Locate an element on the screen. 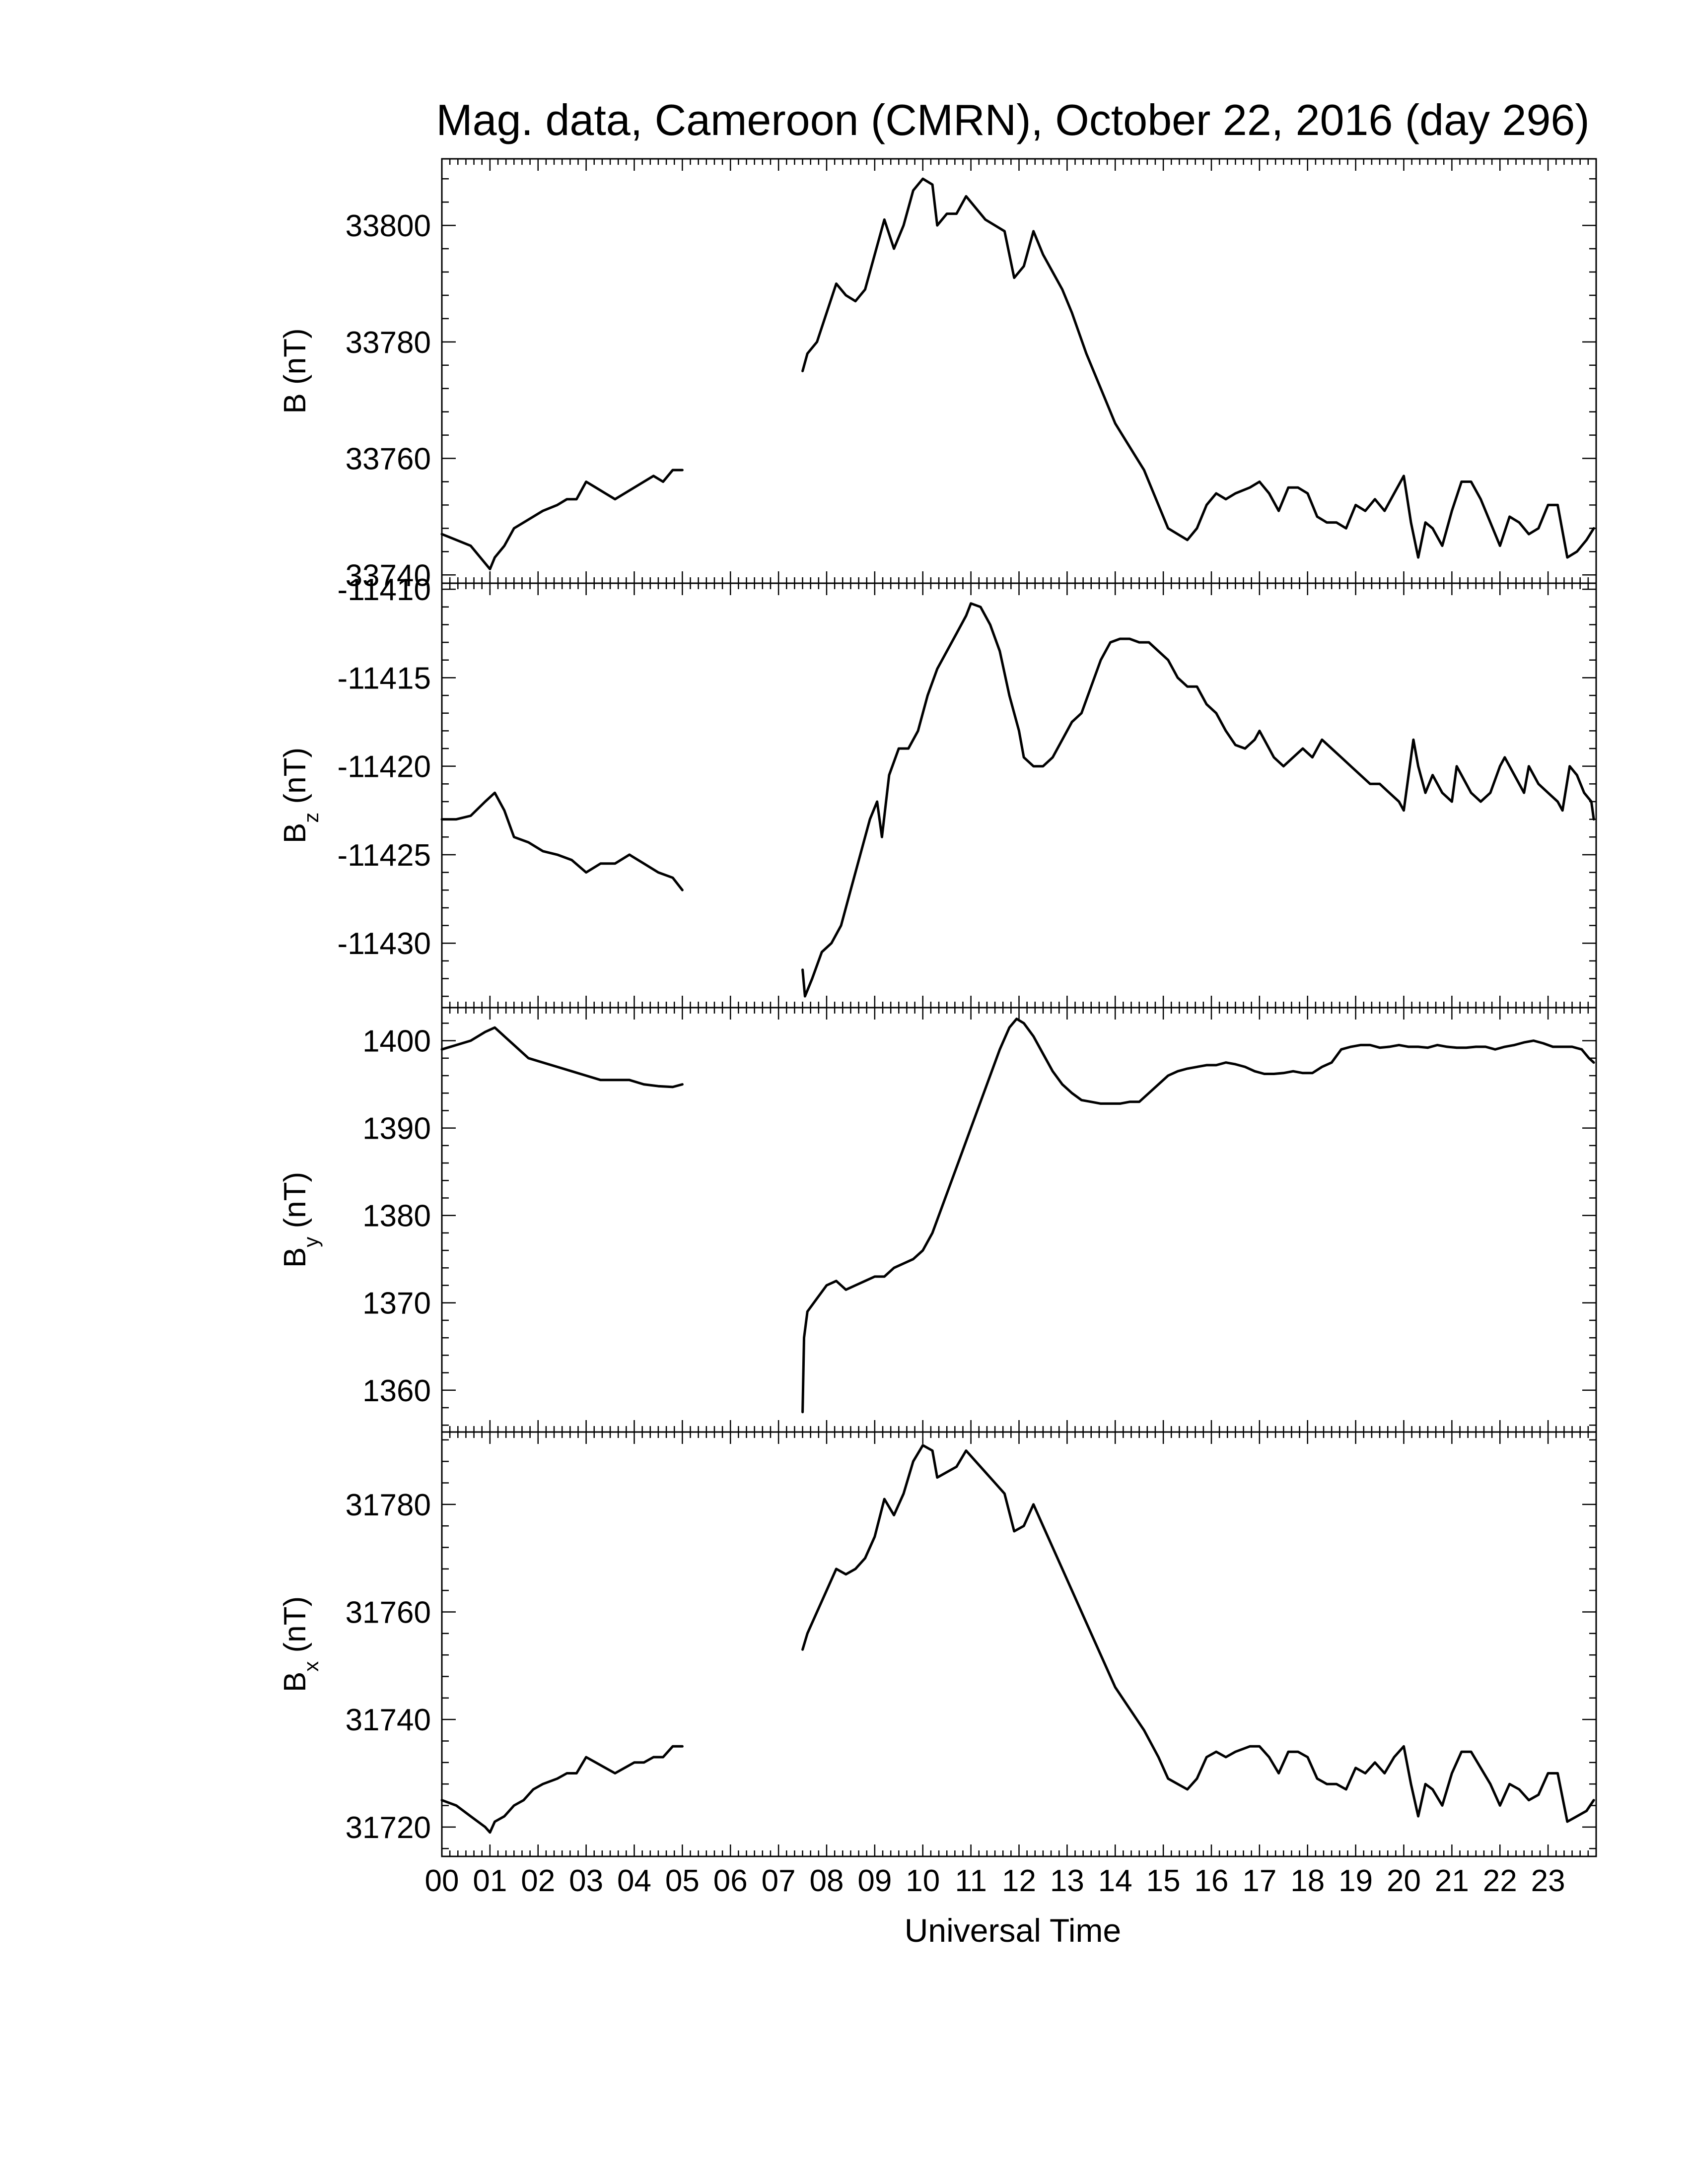 The image size is (1688, 2184). y-axis-label-subscript: y is located at coordinates (311, 1242).